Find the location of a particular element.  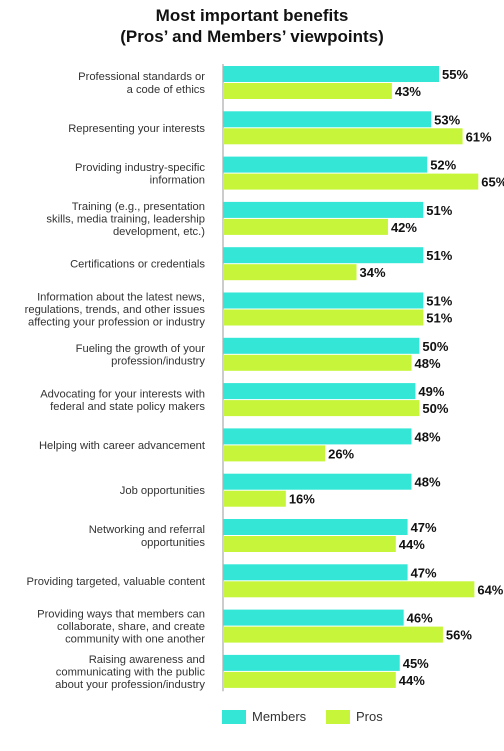

legend-item-members: Members is located at coordinates (264, 716).